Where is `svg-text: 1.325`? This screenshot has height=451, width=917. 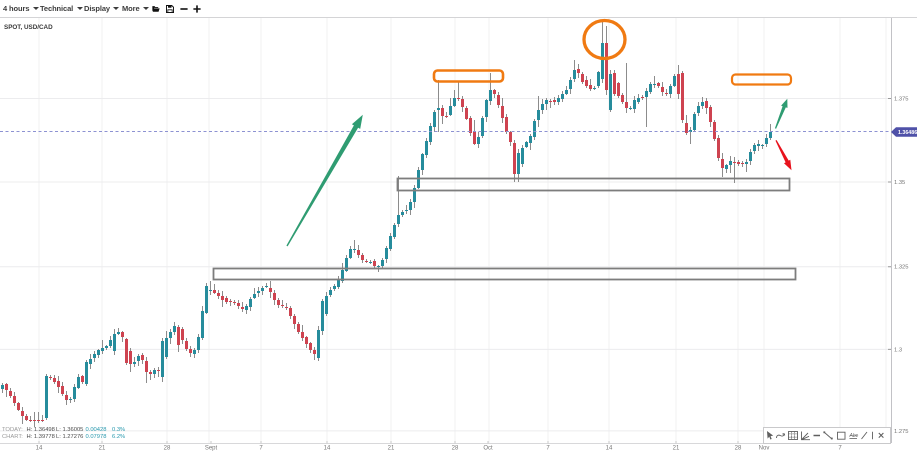
svg-text: 1.325 is located at coordinates (901, 268).